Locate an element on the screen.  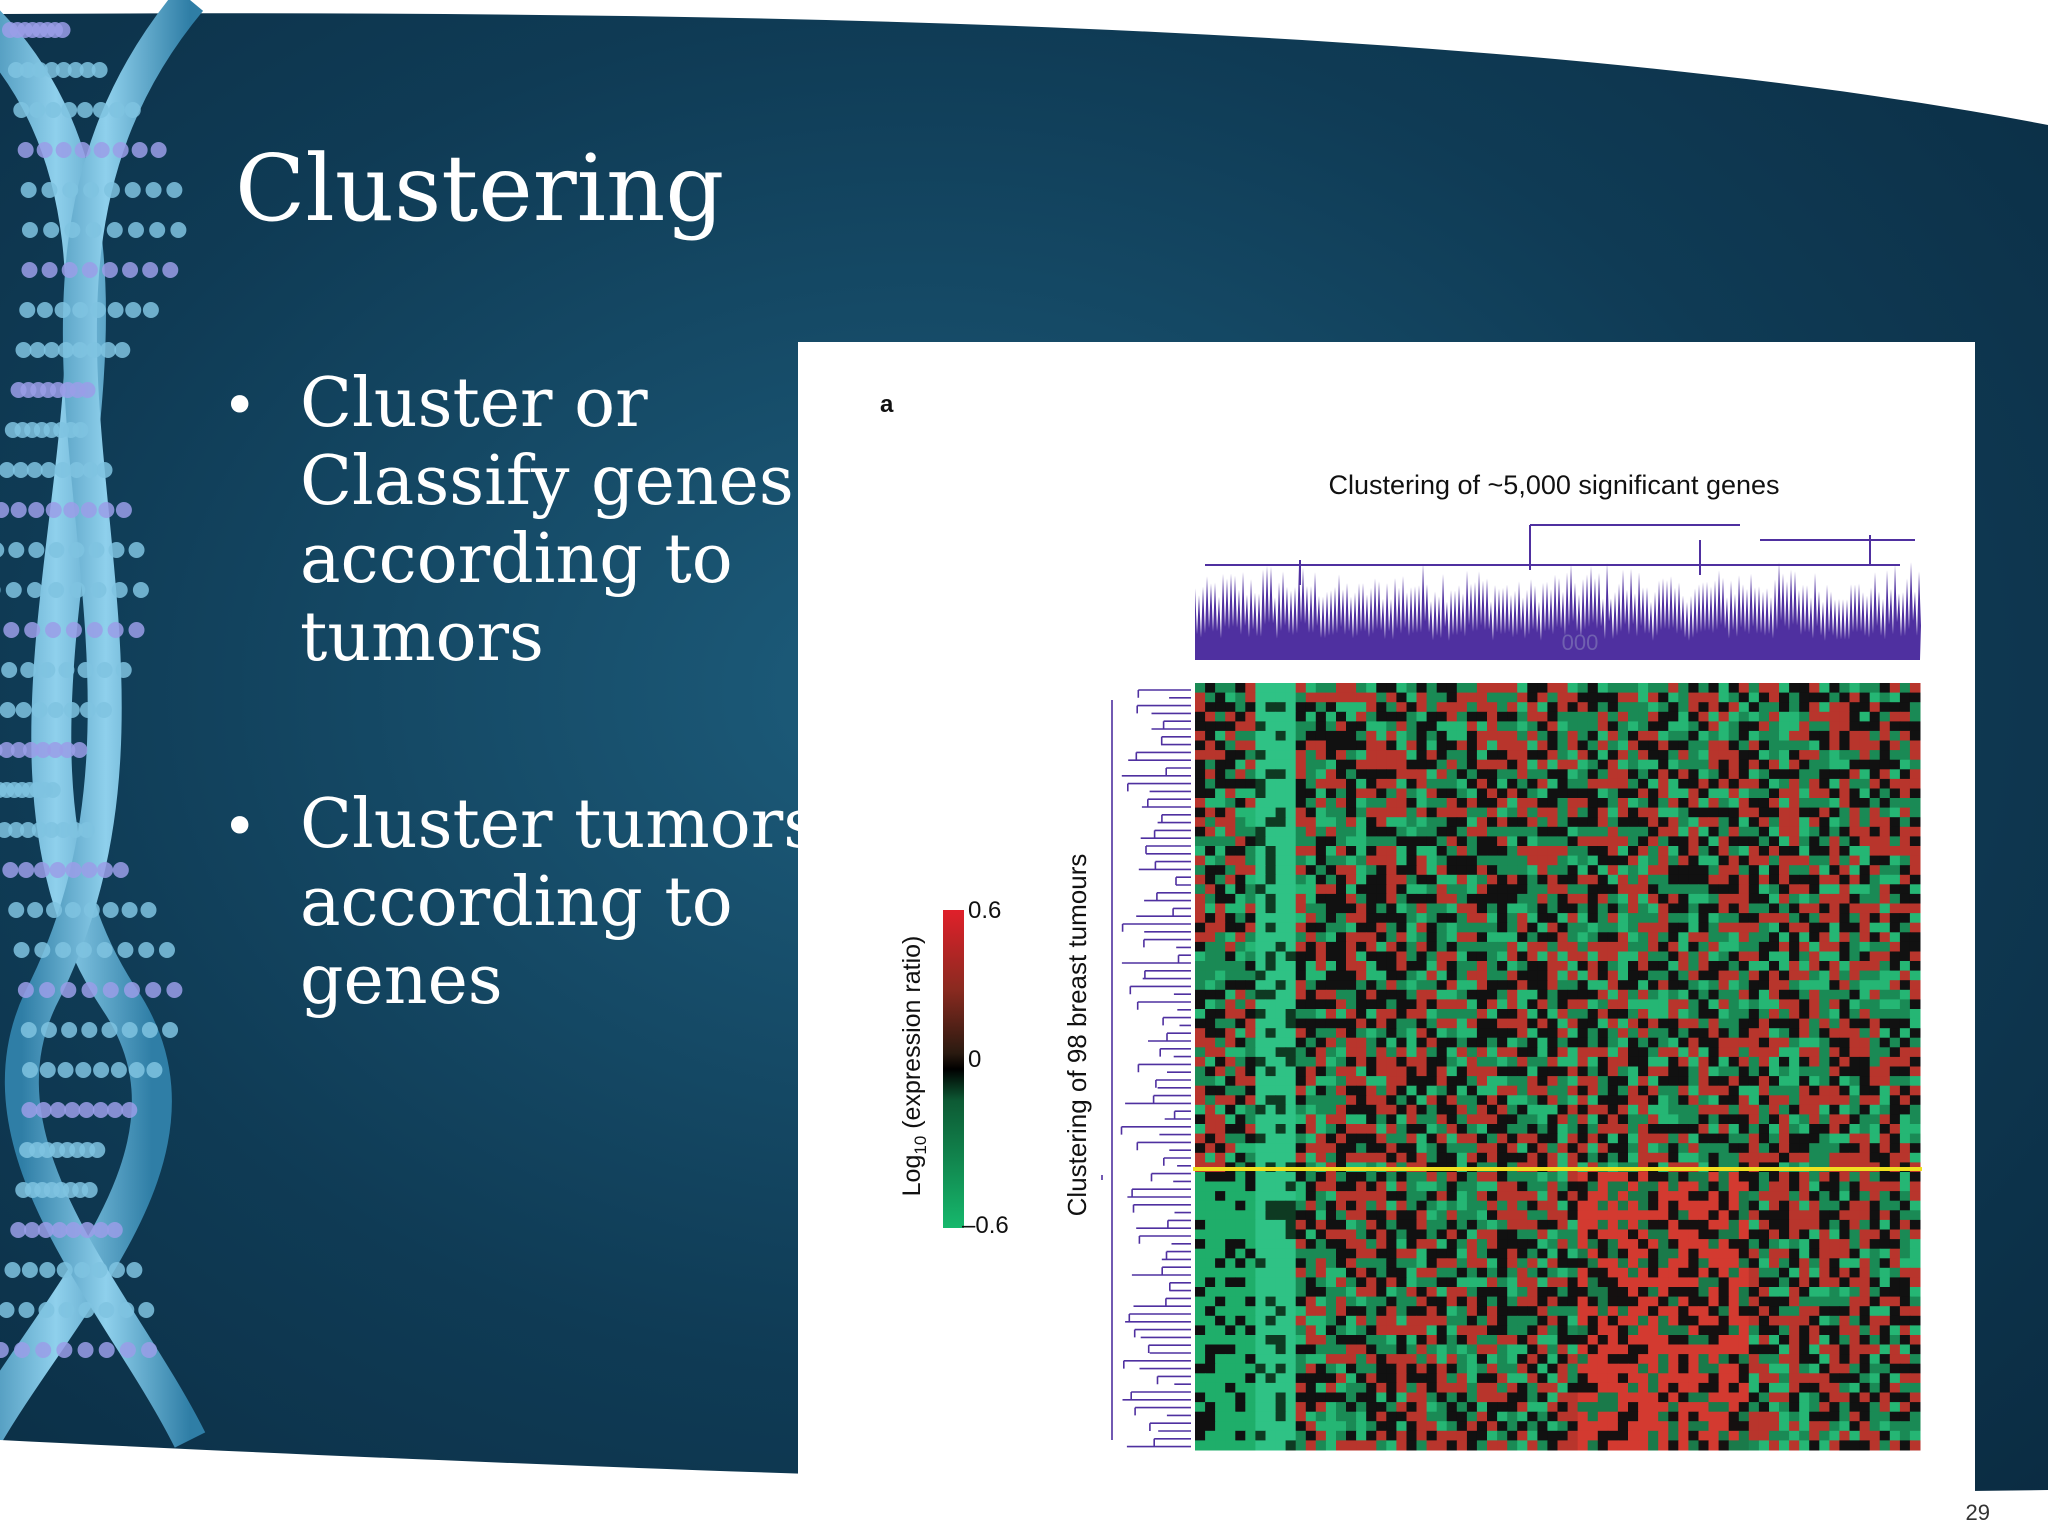
dendrogram-branches is located at coordinates (1146, 1068).